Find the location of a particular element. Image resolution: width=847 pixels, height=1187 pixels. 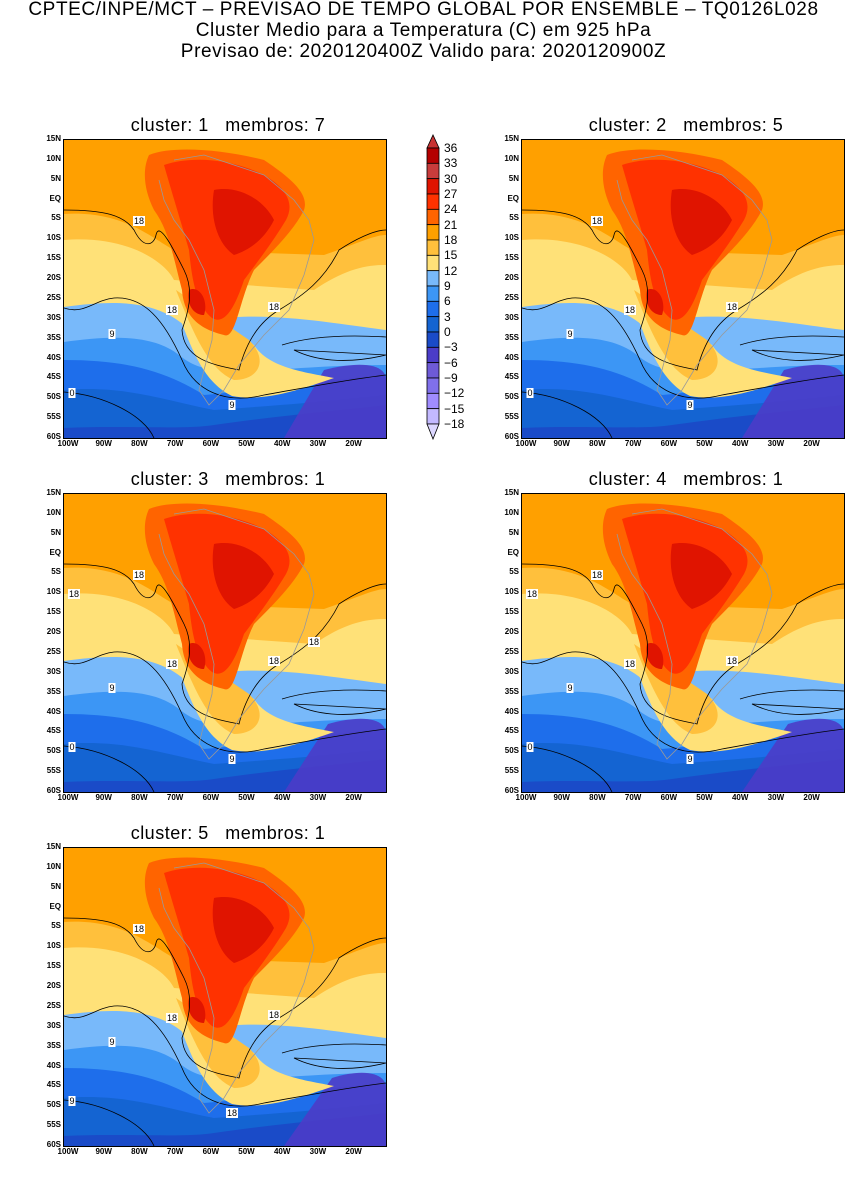

lat-tick-label: 30S is located at coordinates (53, 317).